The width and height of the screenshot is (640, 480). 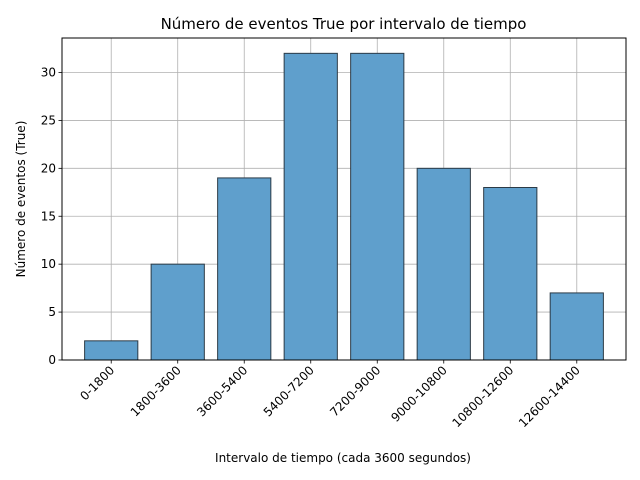 I want to click on x-tick-label: 10800-12600, so click(x=482, y=396).